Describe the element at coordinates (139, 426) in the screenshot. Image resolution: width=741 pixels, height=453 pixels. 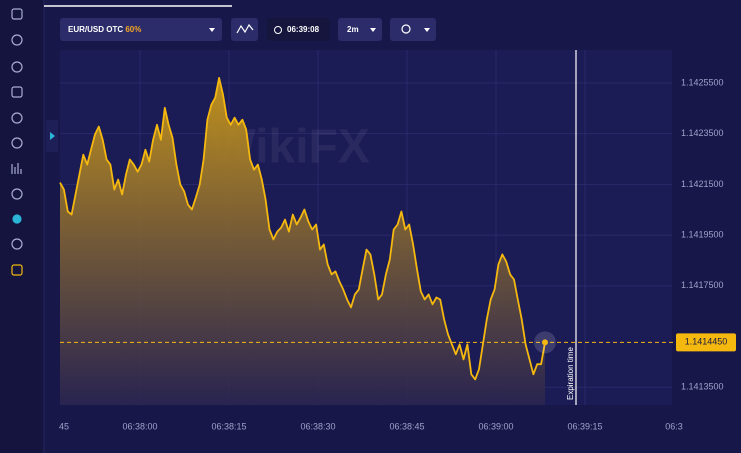
I see `x-tick-label: 06:38:00` at that location.